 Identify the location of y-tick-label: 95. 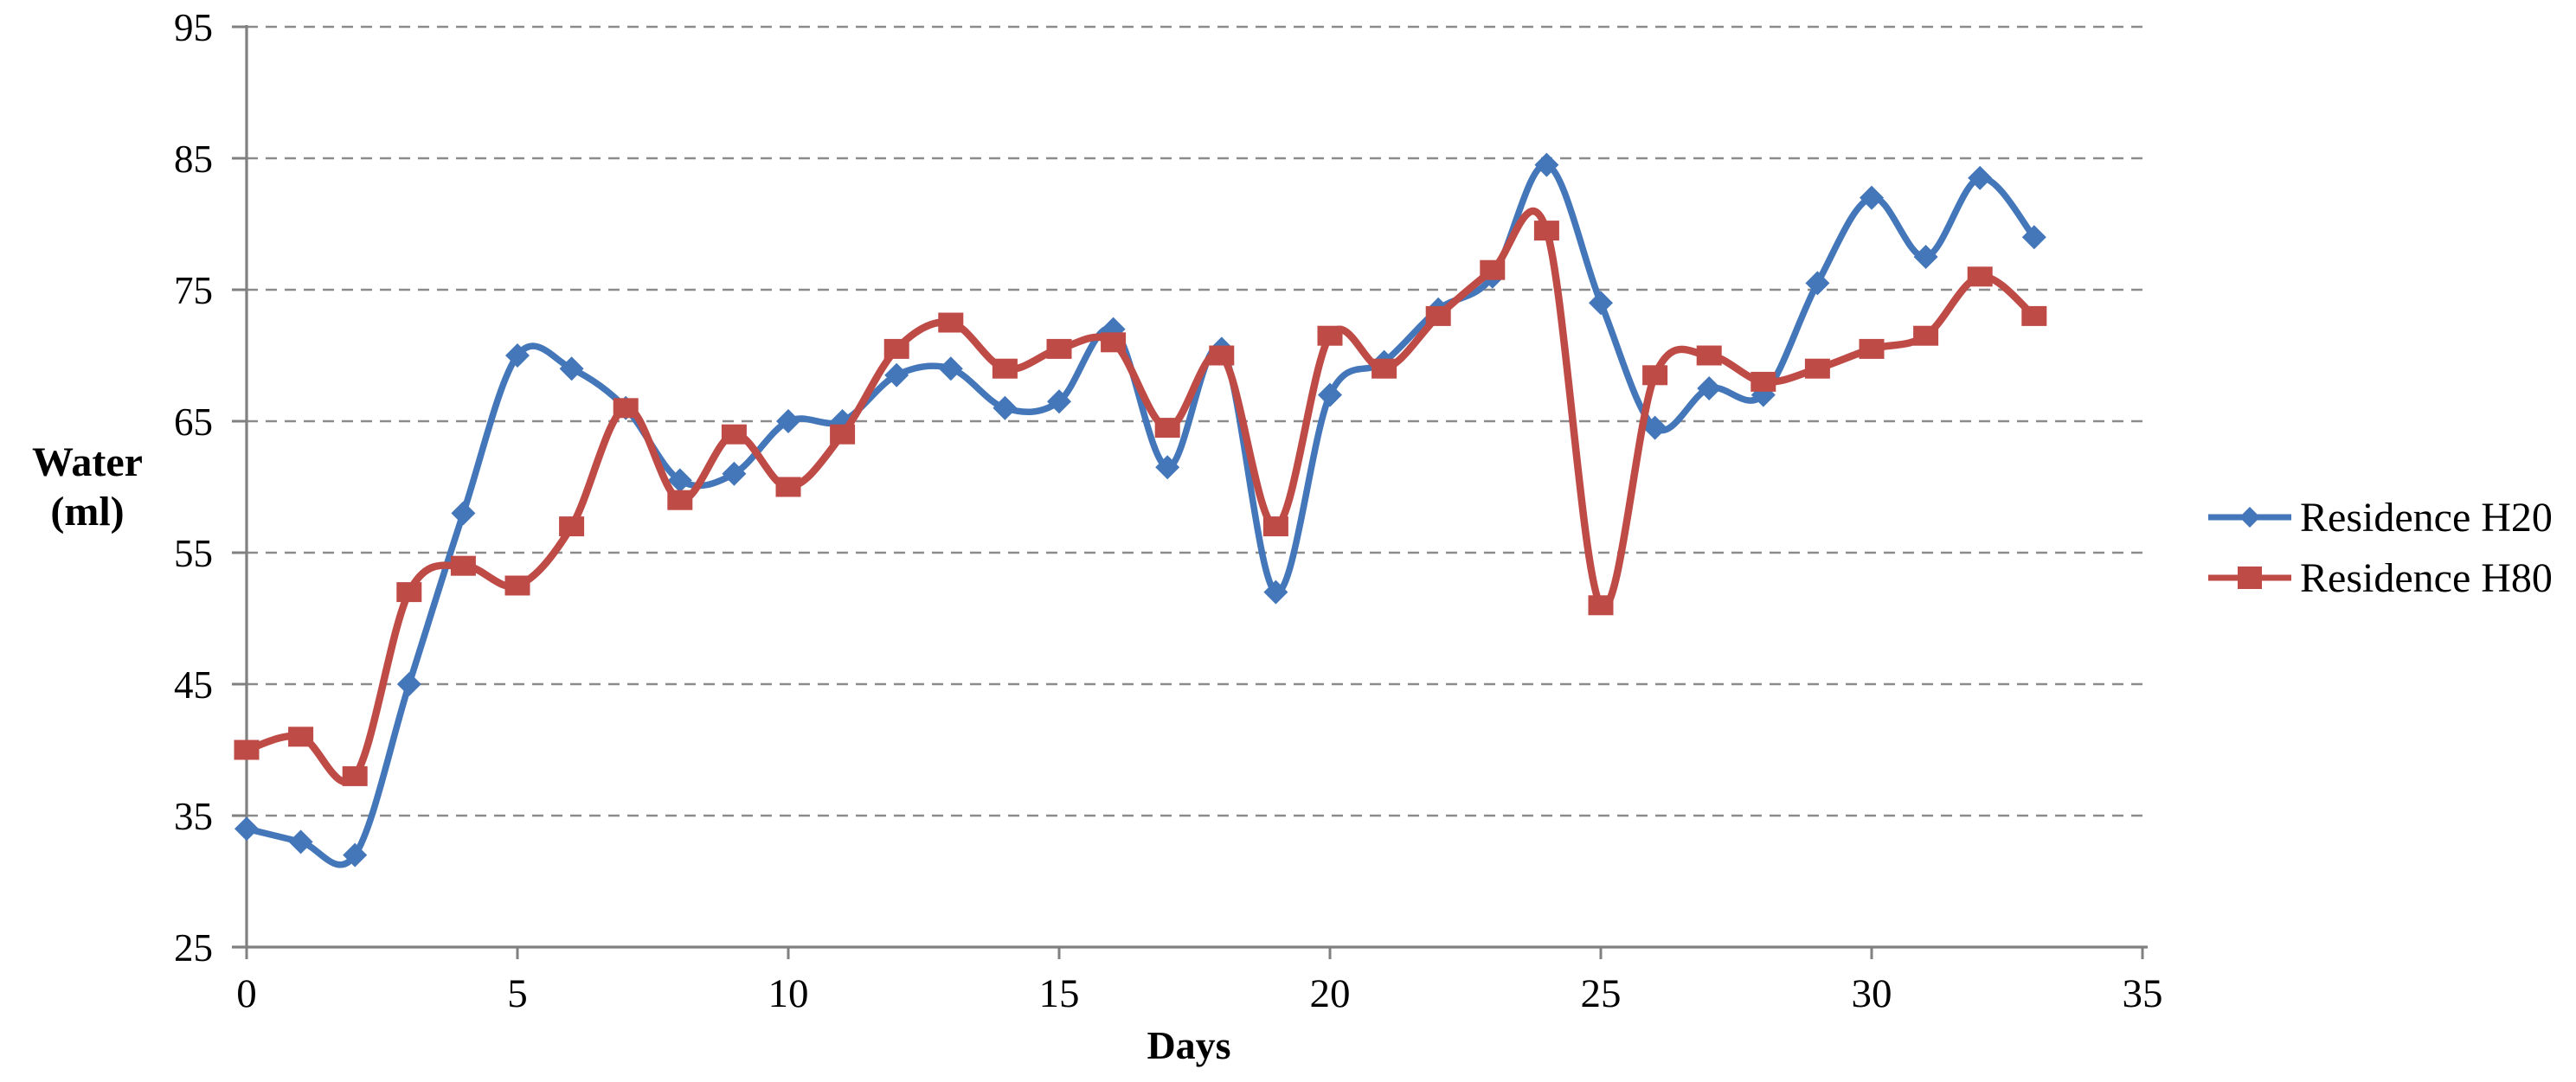
(194, 27).